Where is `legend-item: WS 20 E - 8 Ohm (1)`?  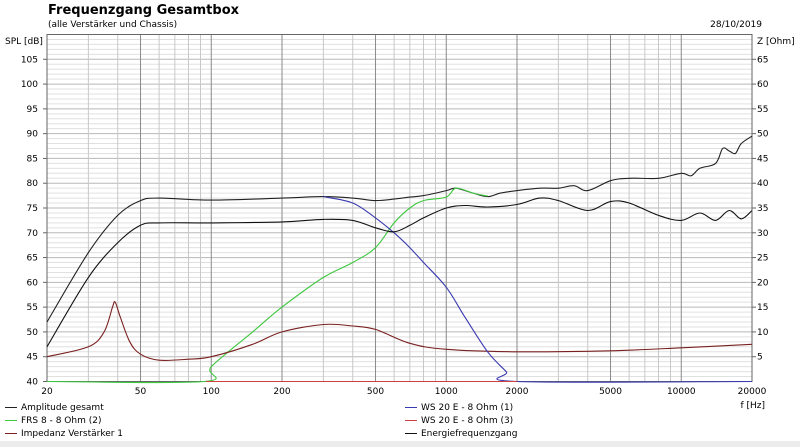
legend-item: WS 20 E - 8 Ohm (1) is located at coordinates (461, 407).